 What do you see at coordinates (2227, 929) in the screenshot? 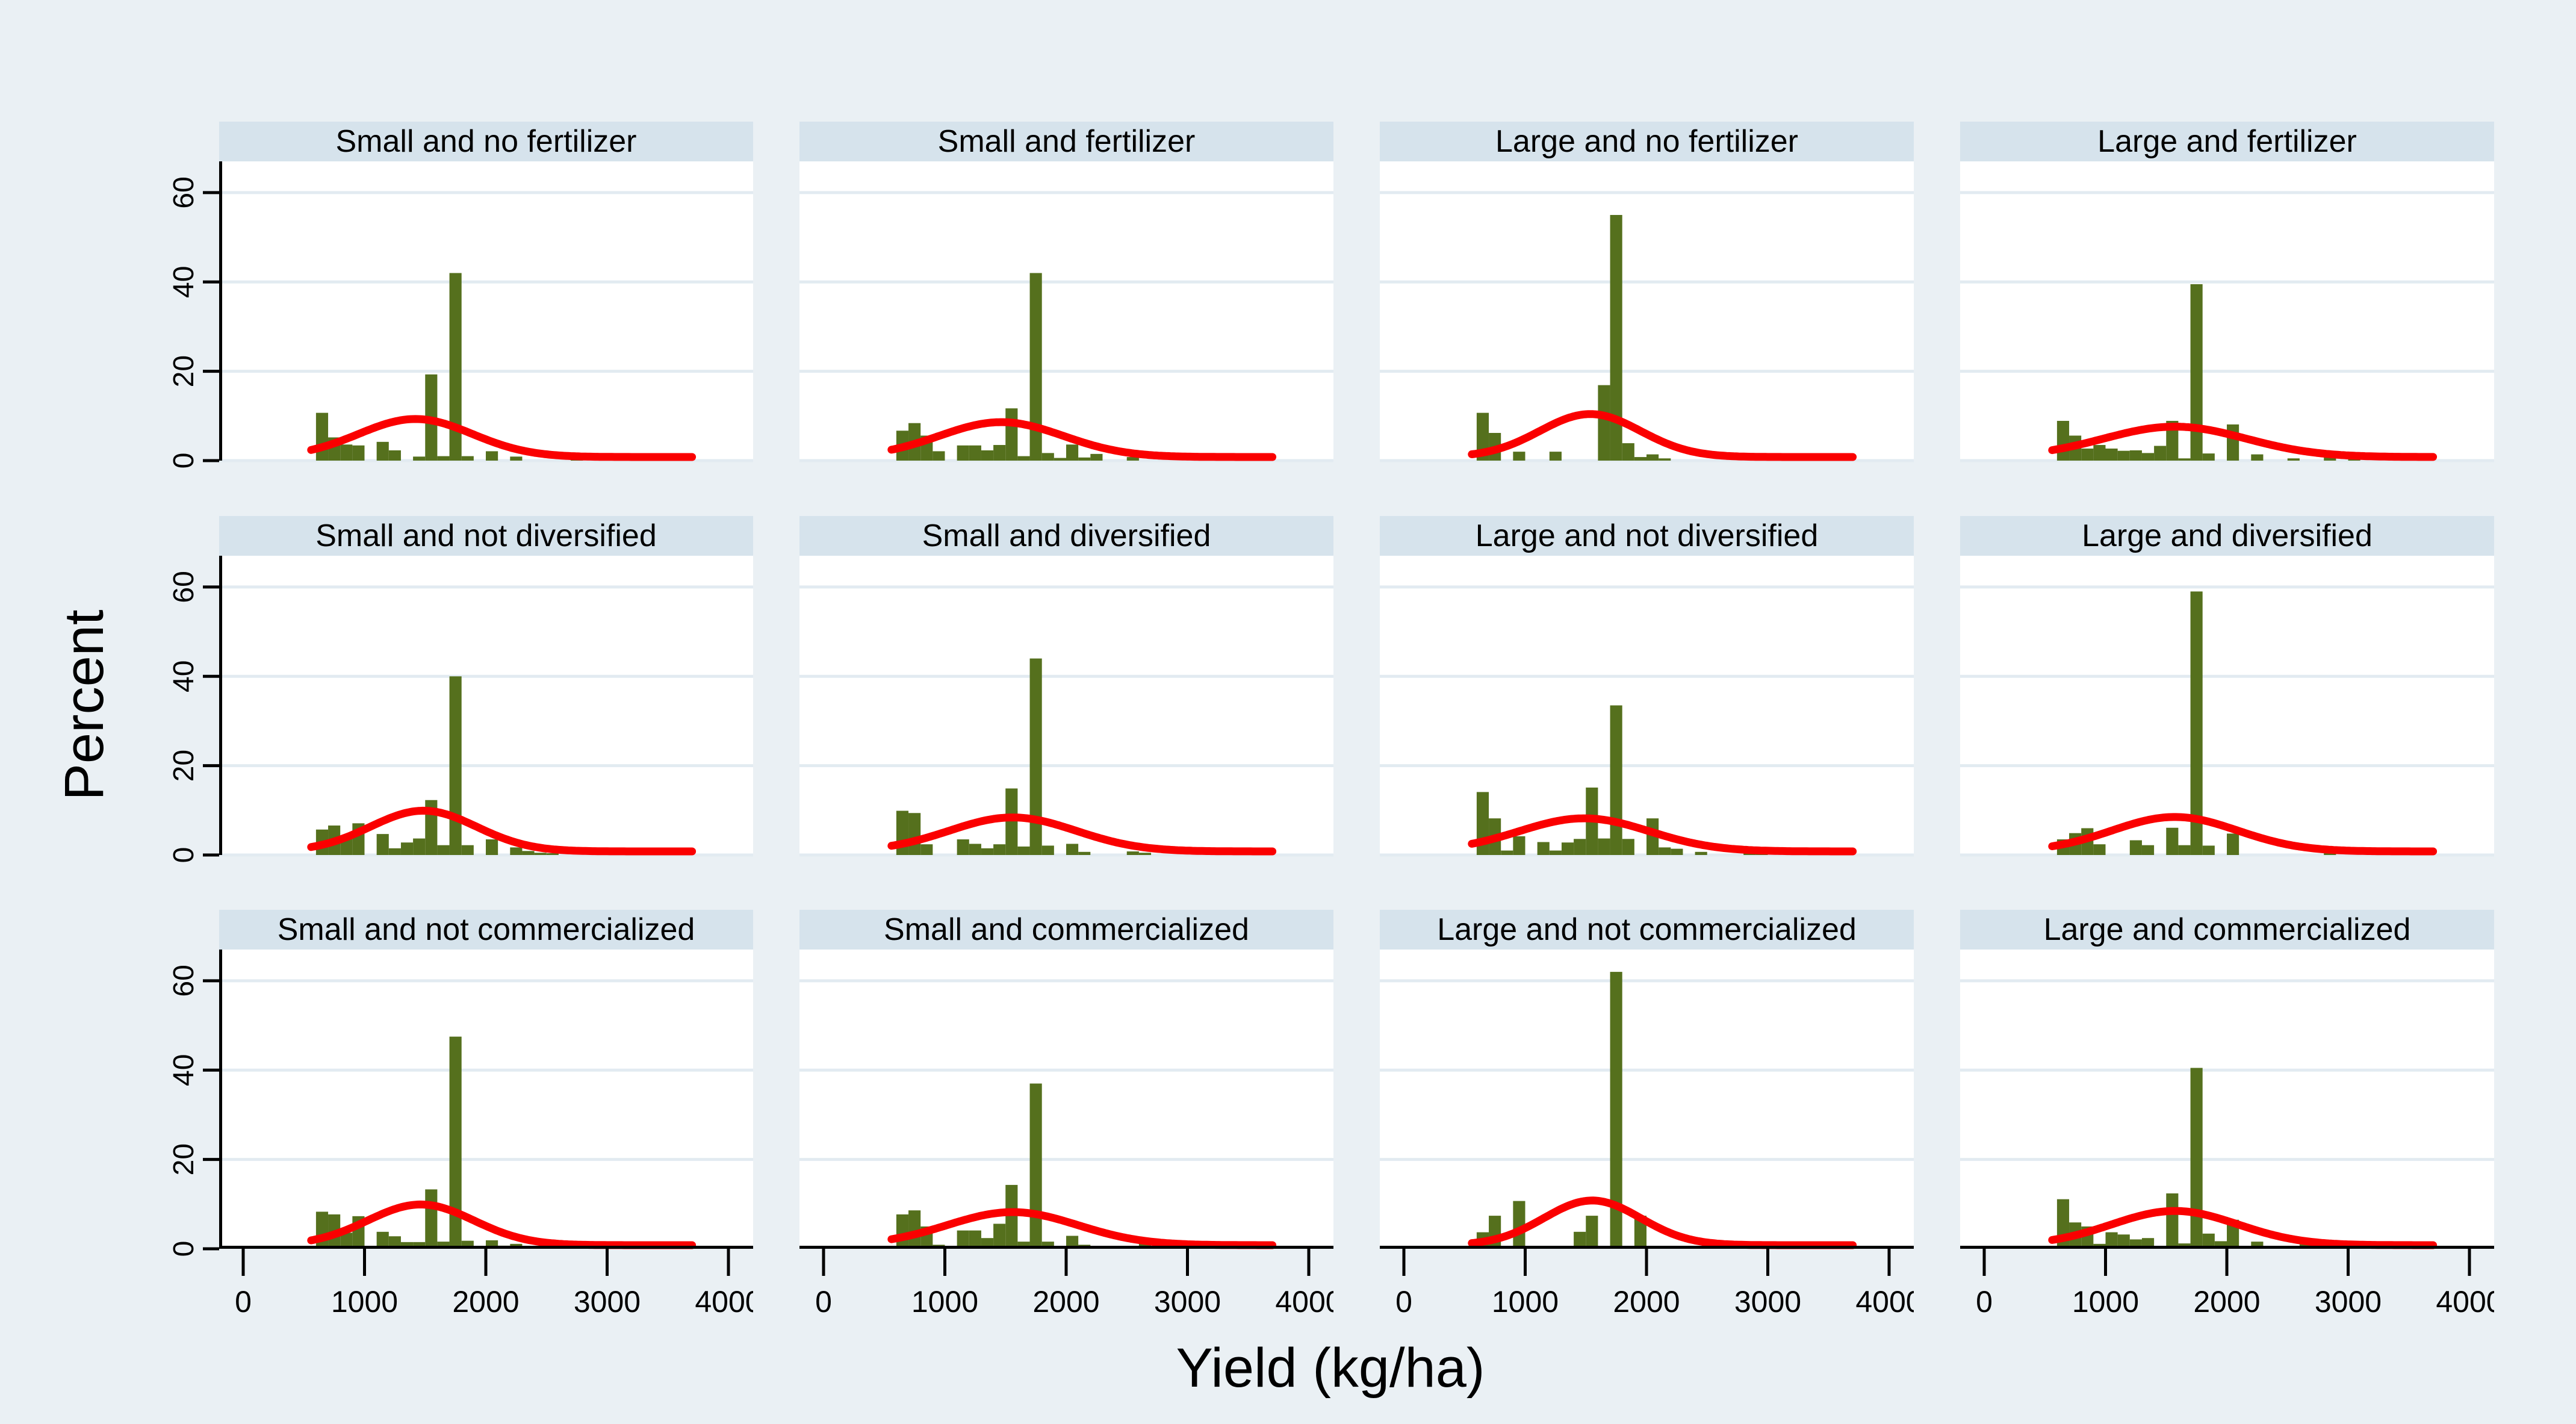
I see `panel-title: Large and commercialized` at bounding box center [2227, 929].